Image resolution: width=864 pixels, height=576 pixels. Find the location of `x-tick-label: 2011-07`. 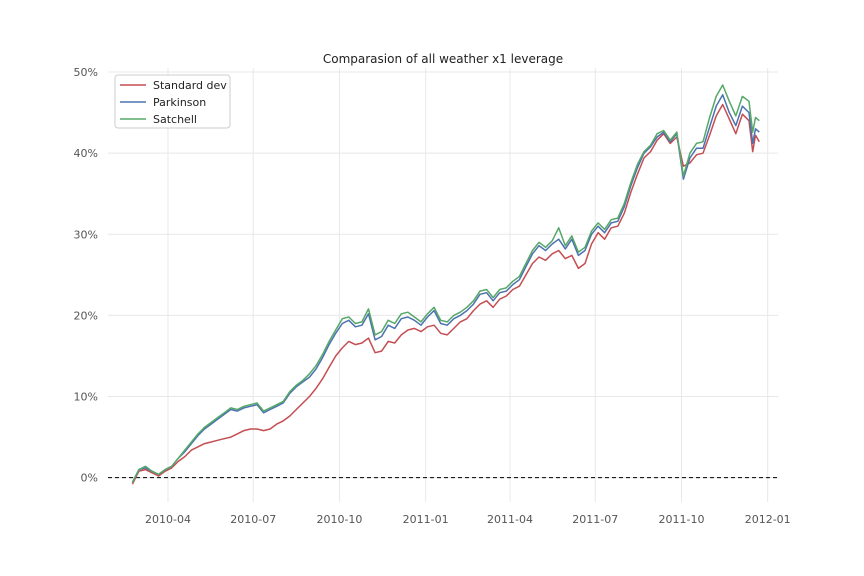

x-tick-label: 2011-07 is located at coordinates (595, 519).